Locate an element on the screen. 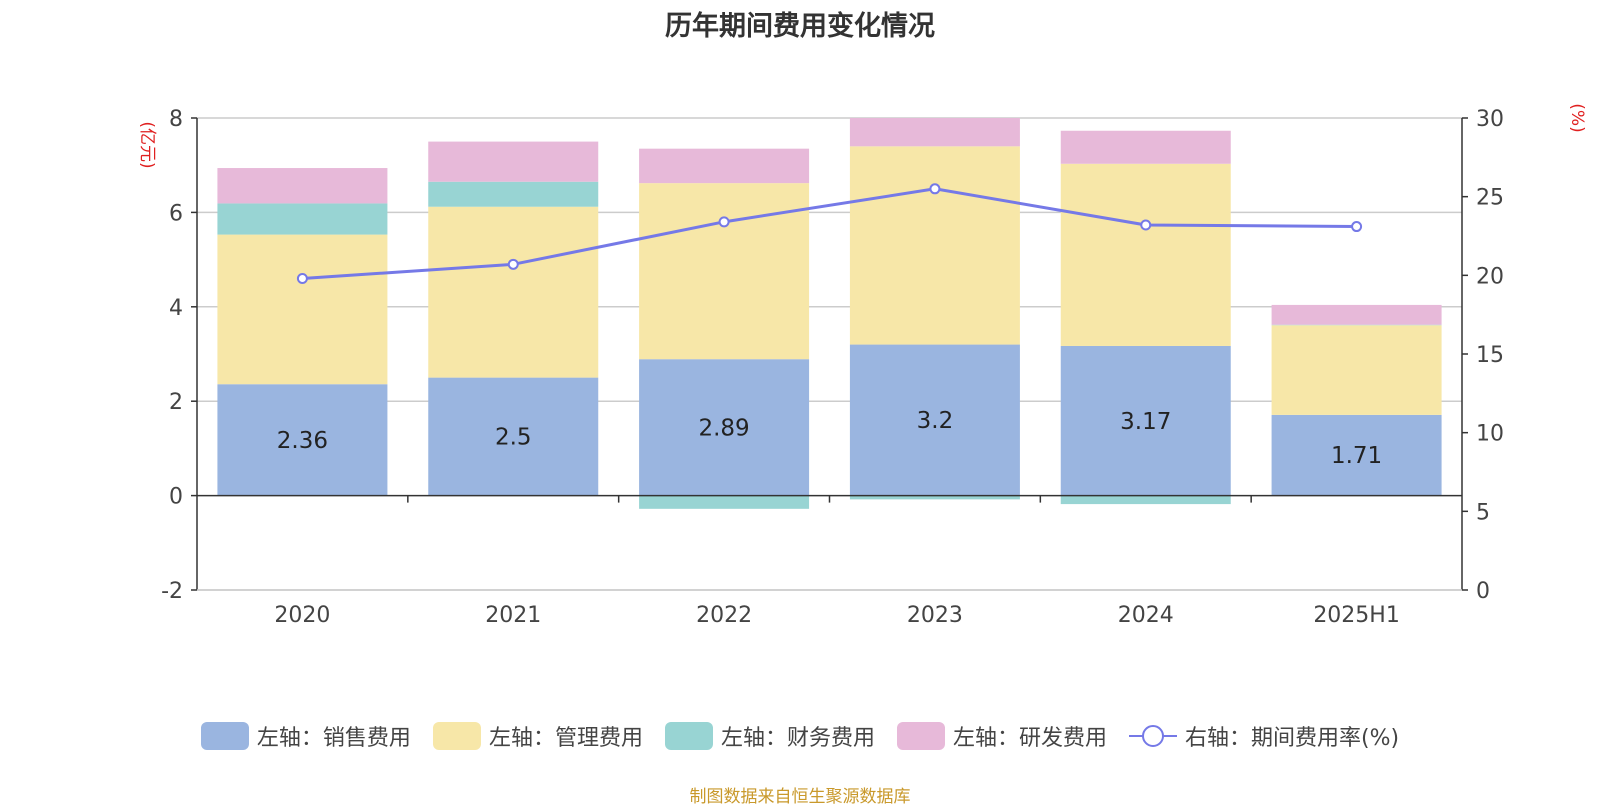 This screenshot has width=1600, height=807. x-axis-tick-label: 2021 is located at coordinates (513, 615).